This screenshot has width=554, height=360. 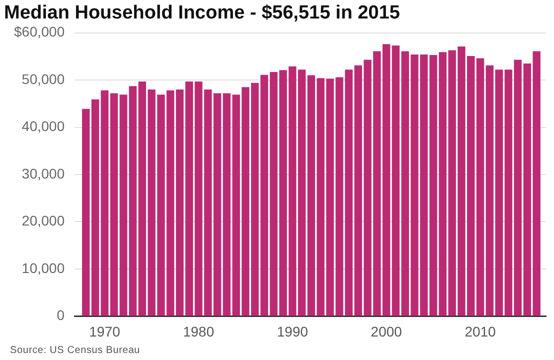 What do you see at coordinates (202, 13) in the screenshot?
I see `chart-title: Median Household Income - $56,515 in 2015` at bounding box center [202, 13].